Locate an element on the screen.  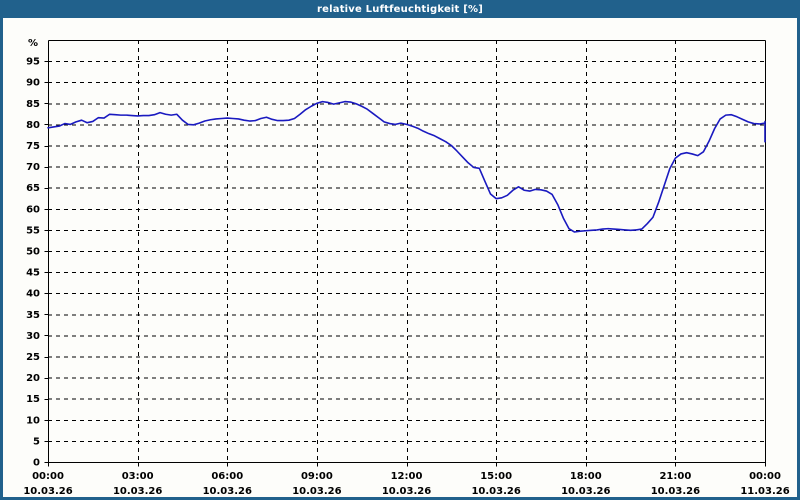
y-tick-label: 0 is located at coordinates (36, 463).